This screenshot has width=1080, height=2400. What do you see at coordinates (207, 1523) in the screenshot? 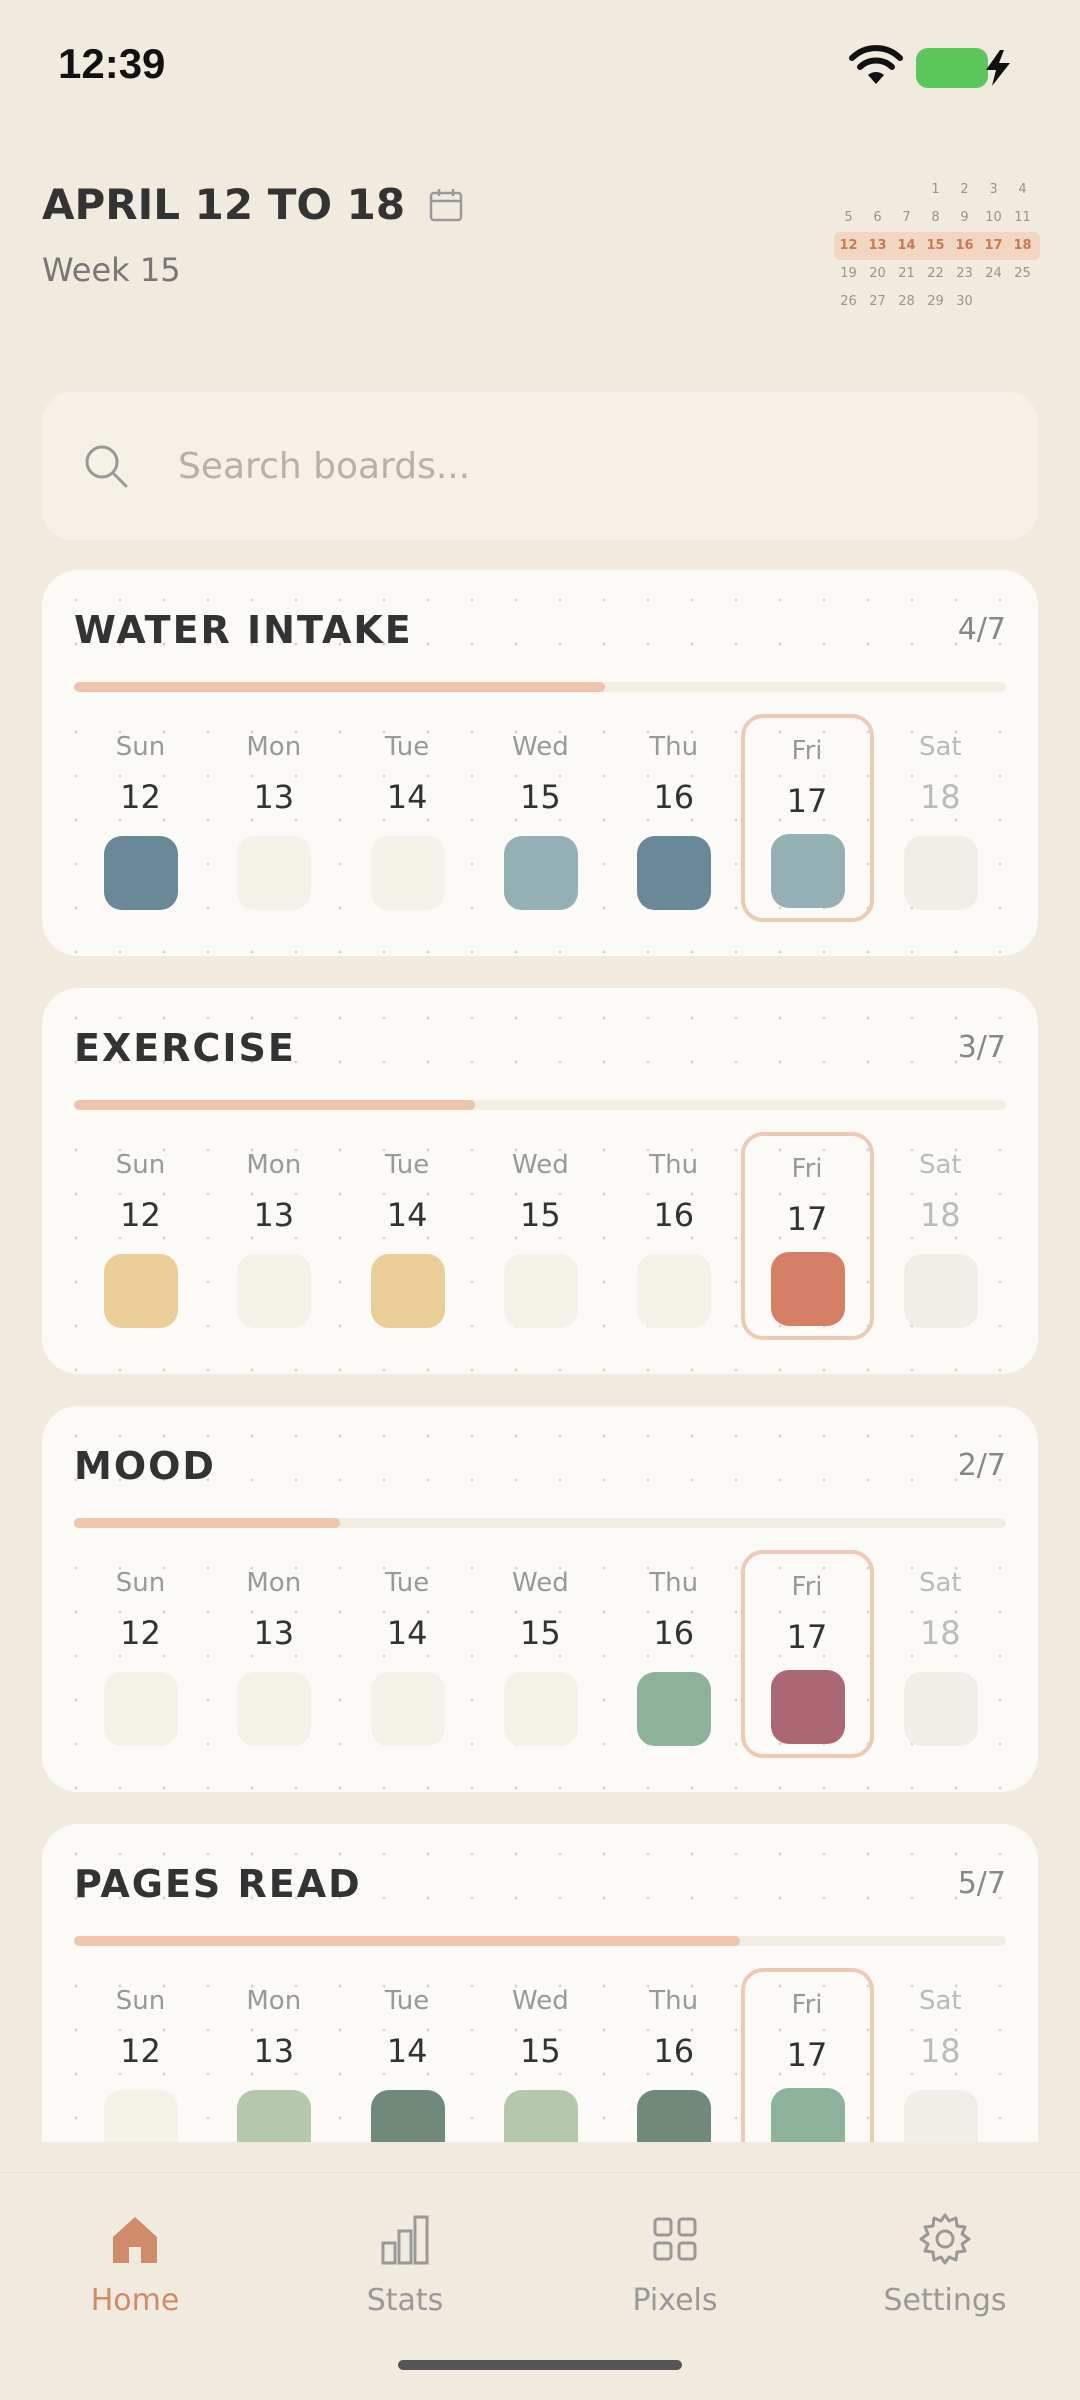
I see `progress-fill` at bounding box center [207, 1523].